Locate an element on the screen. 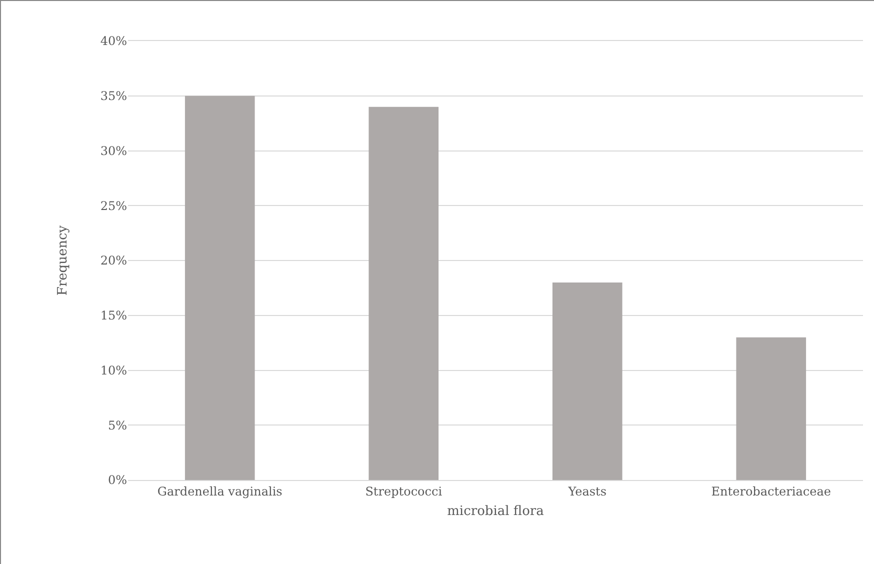 This screenshot has height=564, width=874. y-tick-label: 15% is located at coordinates (113, 315).